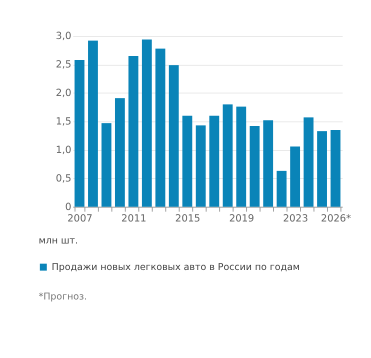  What do you see at coordinates (80, 219) in the screenshot?
I see `x-tick-label: 2007` at bounding box center [80, 219].